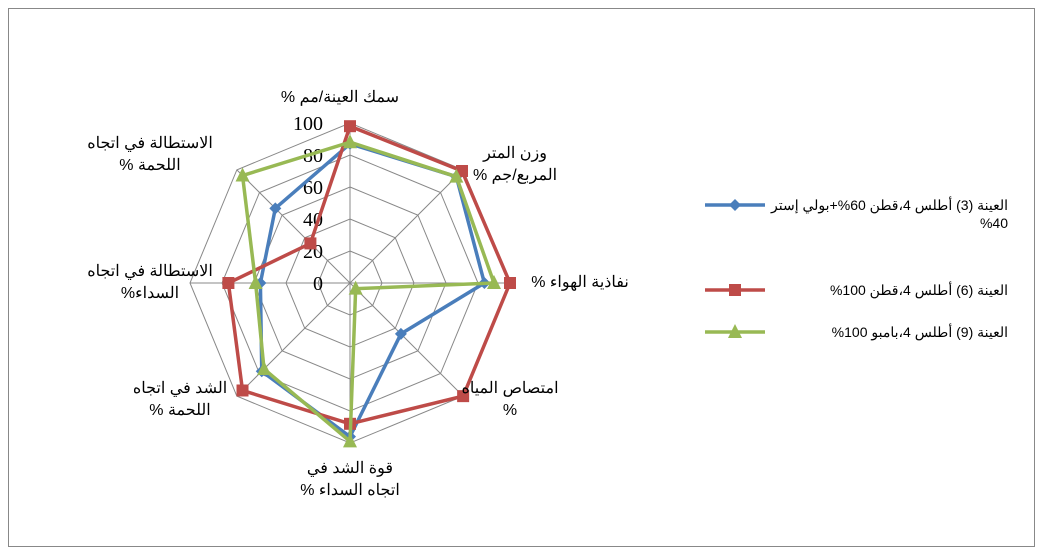  What do you see at coordinates (918, 290) in the screenshot?
I see `legend-label: العينة (6) أطلس 4،قطن 100%` at bounding box center [918, 290].